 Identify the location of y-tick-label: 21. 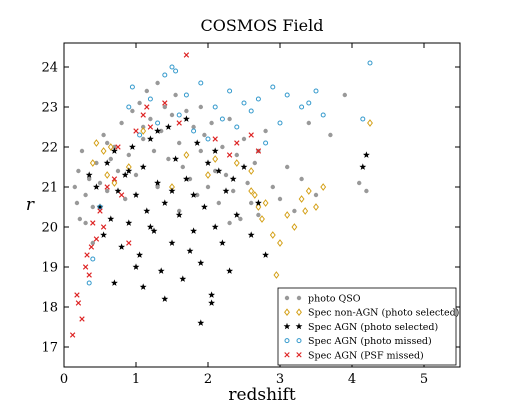
(49, 188).